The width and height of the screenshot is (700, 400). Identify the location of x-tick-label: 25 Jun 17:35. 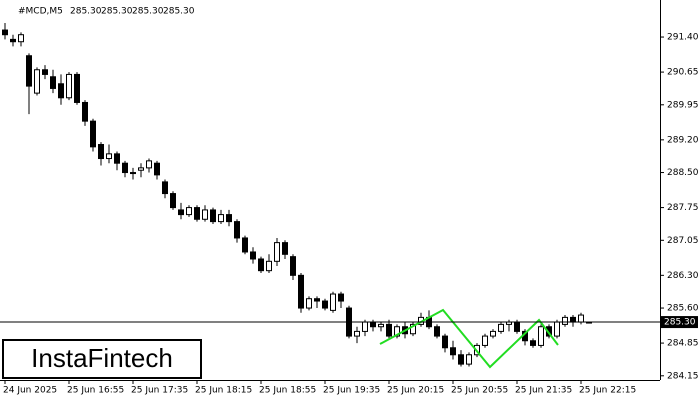
(159, 391).